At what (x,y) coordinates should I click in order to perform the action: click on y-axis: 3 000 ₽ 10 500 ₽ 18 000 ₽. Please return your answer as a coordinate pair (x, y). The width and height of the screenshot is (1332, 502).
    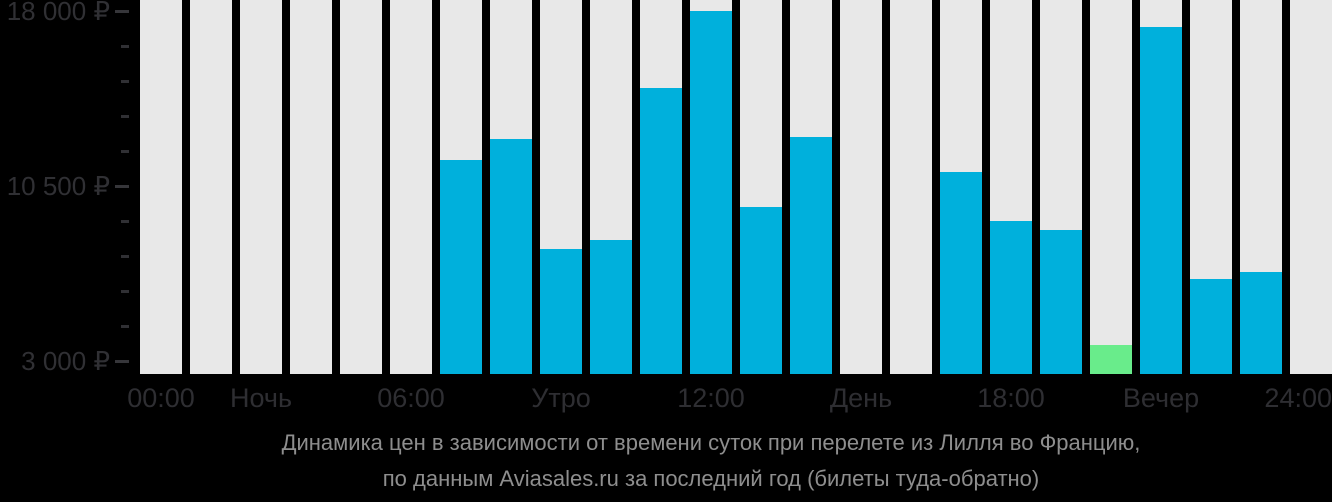
    Looking at the image, I should click on (70, 190).